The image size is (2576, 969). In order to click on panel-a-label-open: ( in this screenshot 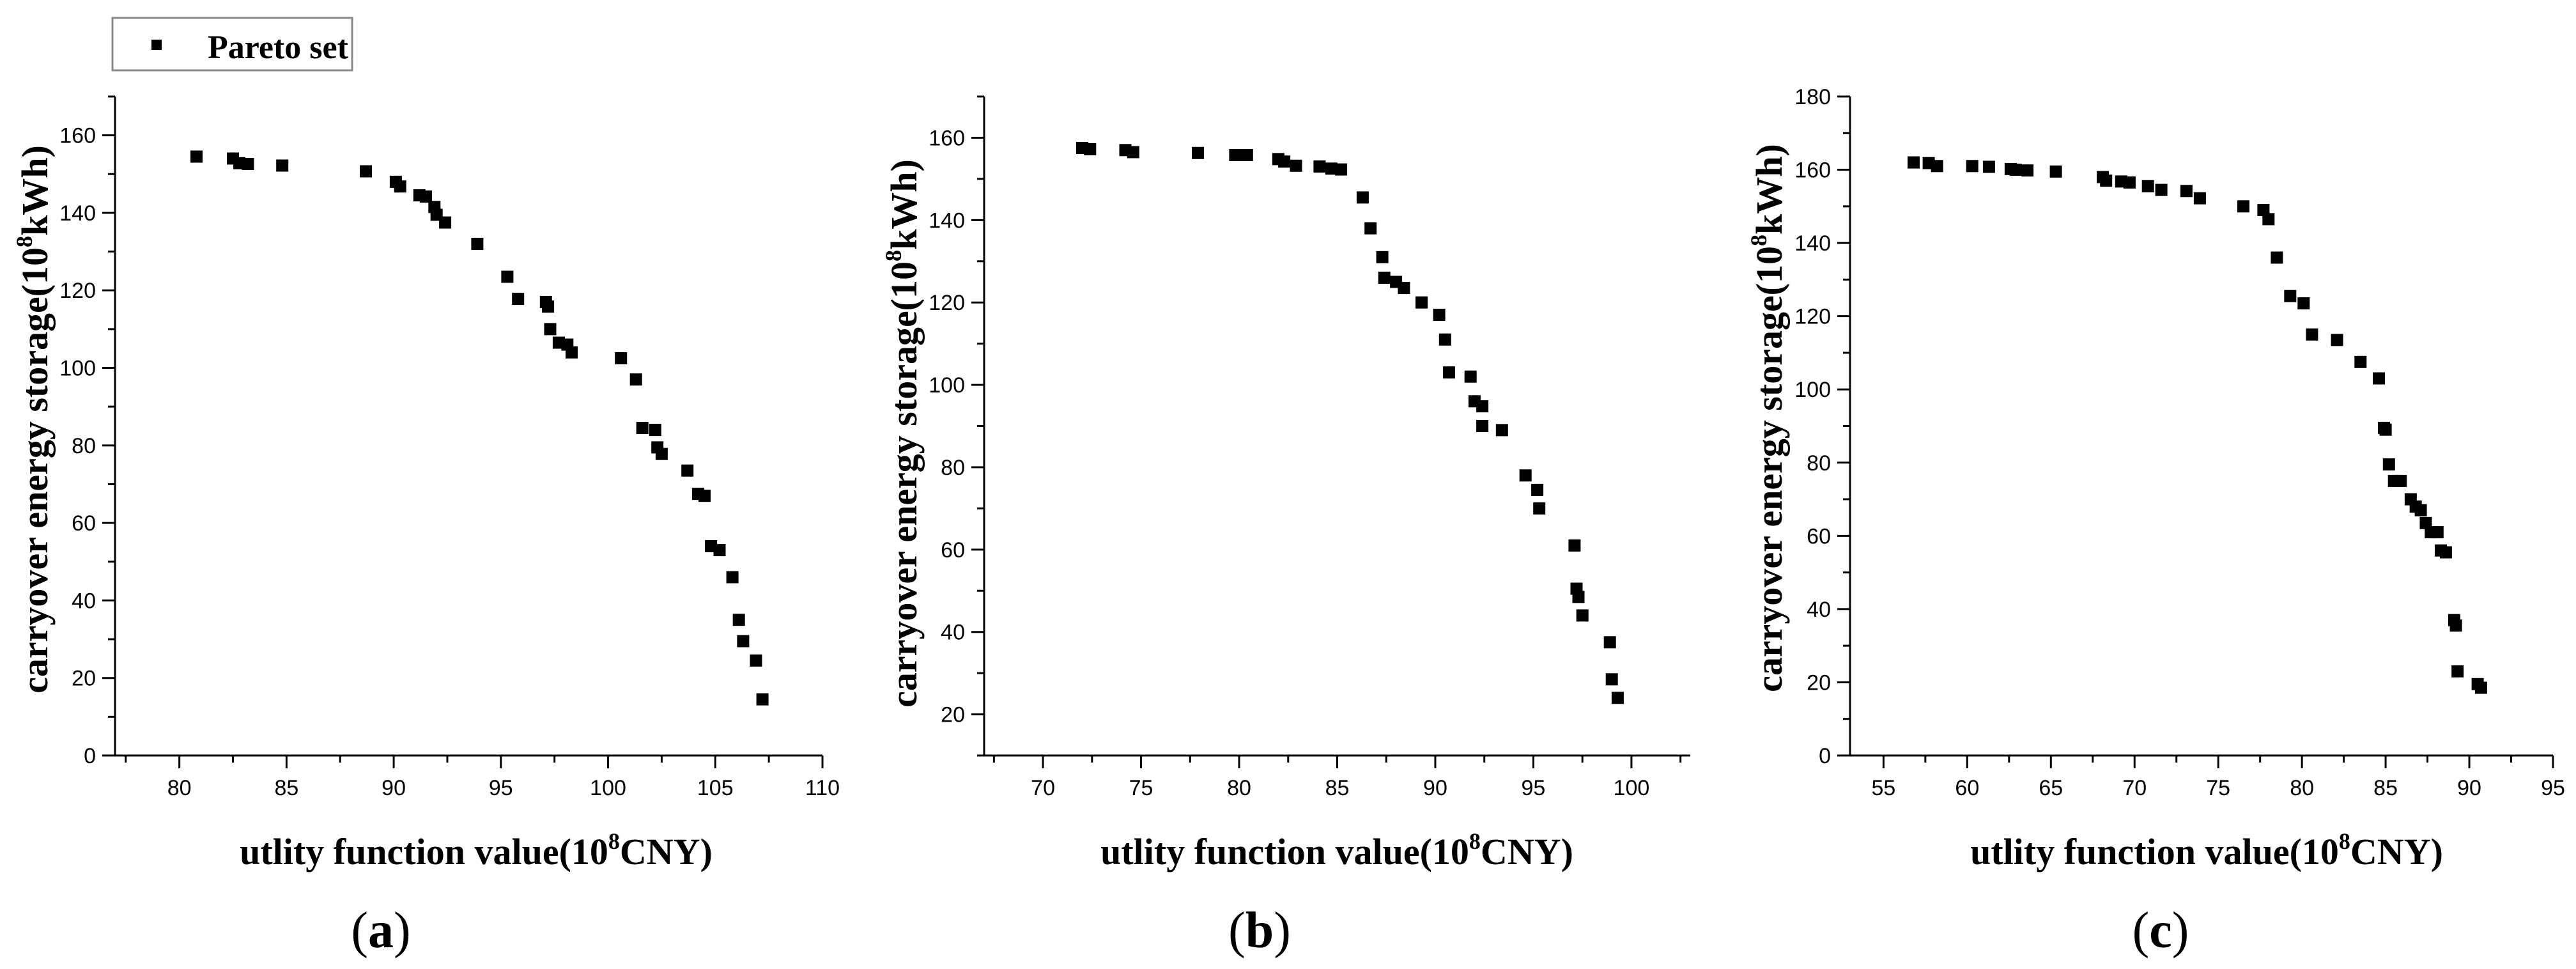, I will do `click(359, 931)`.